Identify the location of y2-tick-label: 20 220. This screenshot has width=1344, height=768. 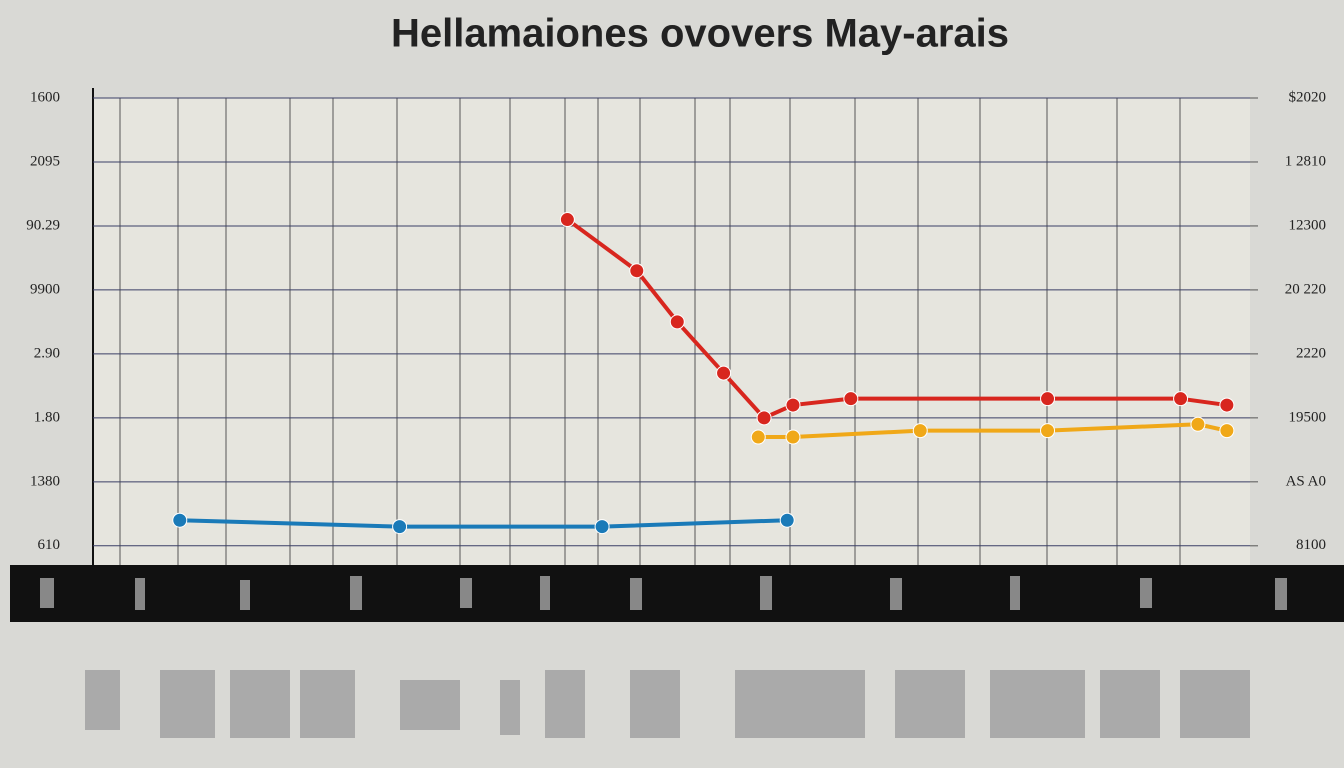
(1305, 289).